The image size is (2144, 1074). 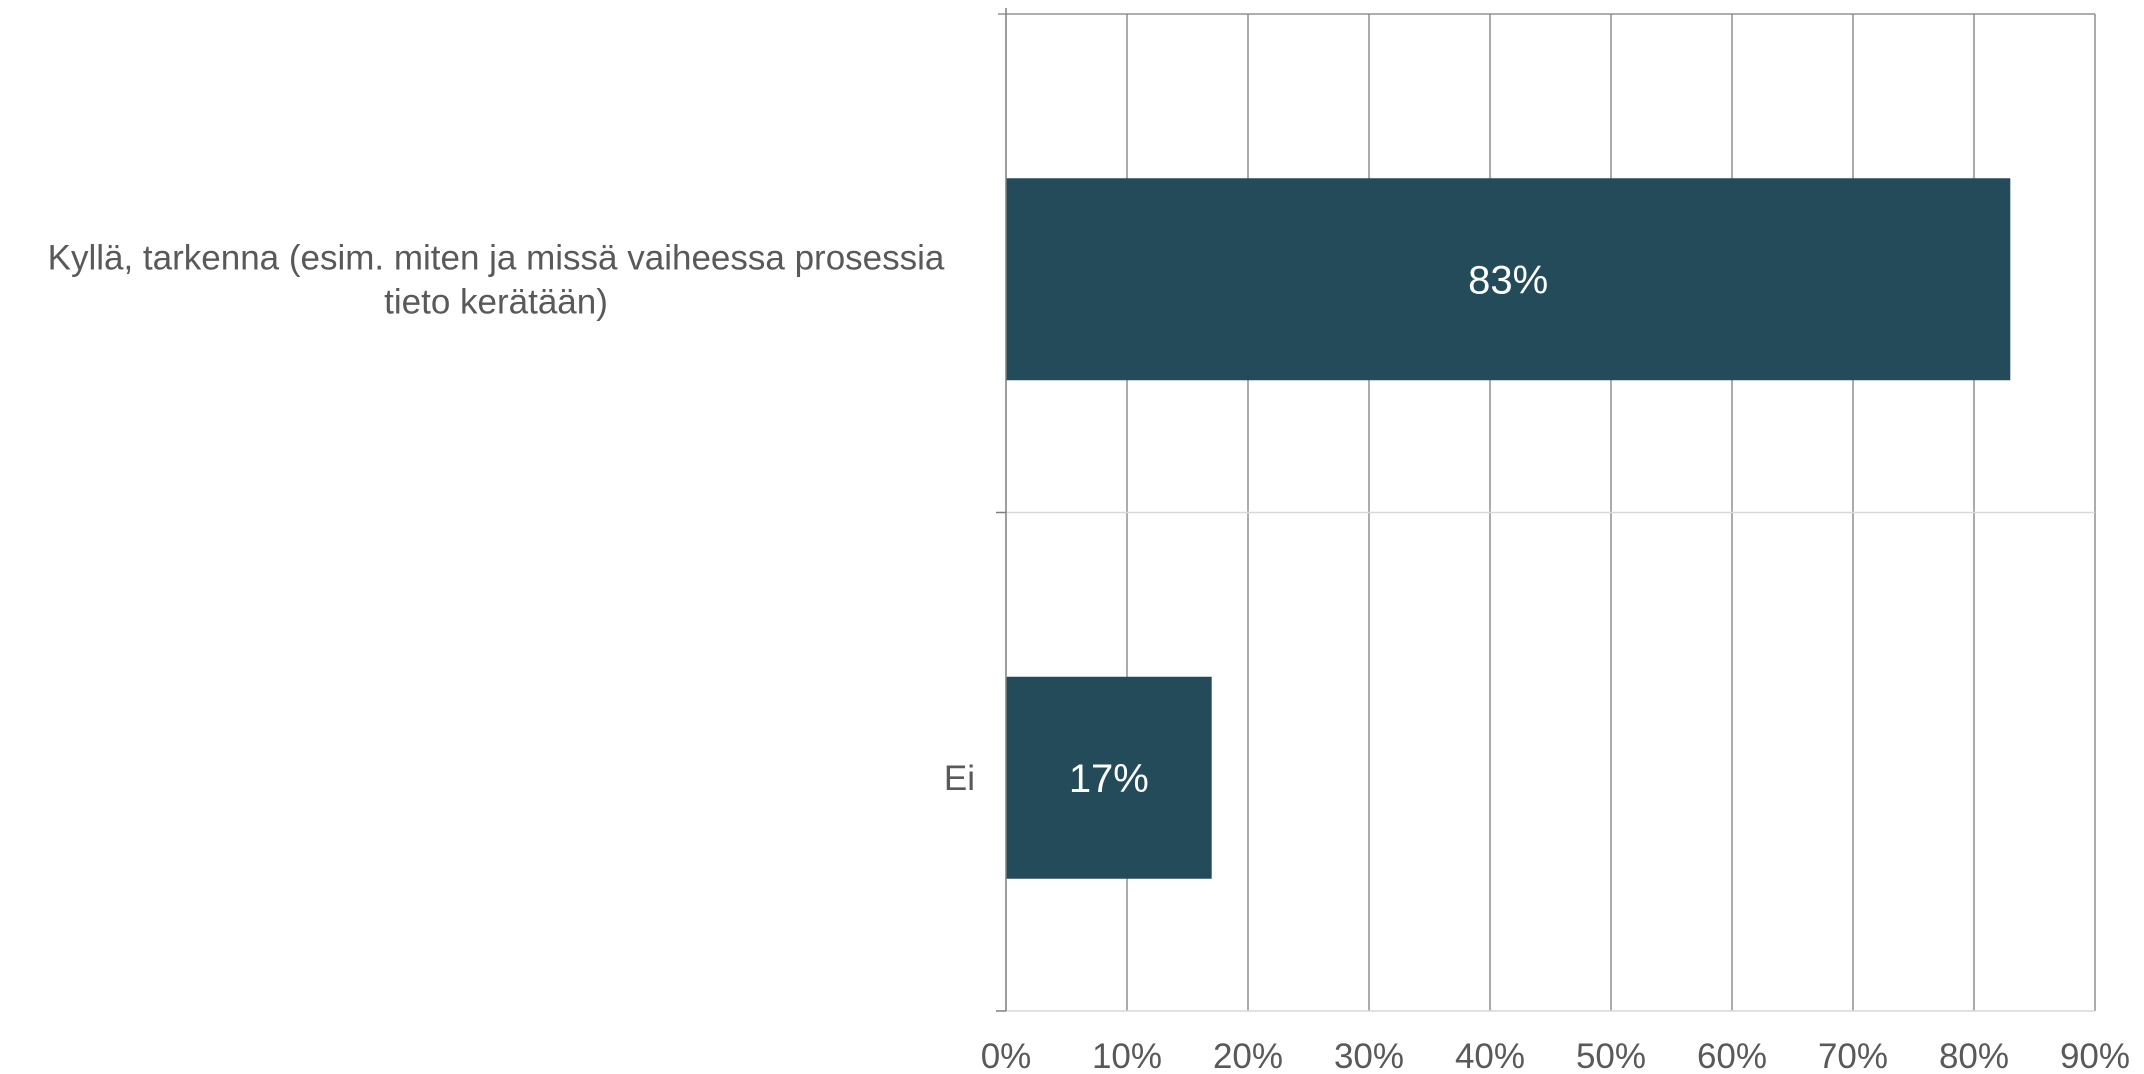 I want to click on tick-label-50: 50%, so click(x=1611, y=1055).